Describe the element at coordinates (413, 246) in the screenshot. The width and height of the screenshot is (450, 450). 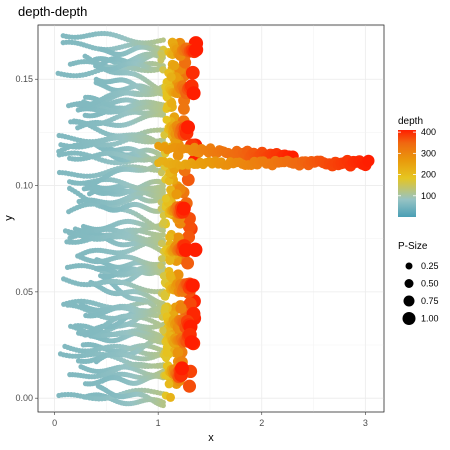
I see `size-legend-title: P-Size` at that location.